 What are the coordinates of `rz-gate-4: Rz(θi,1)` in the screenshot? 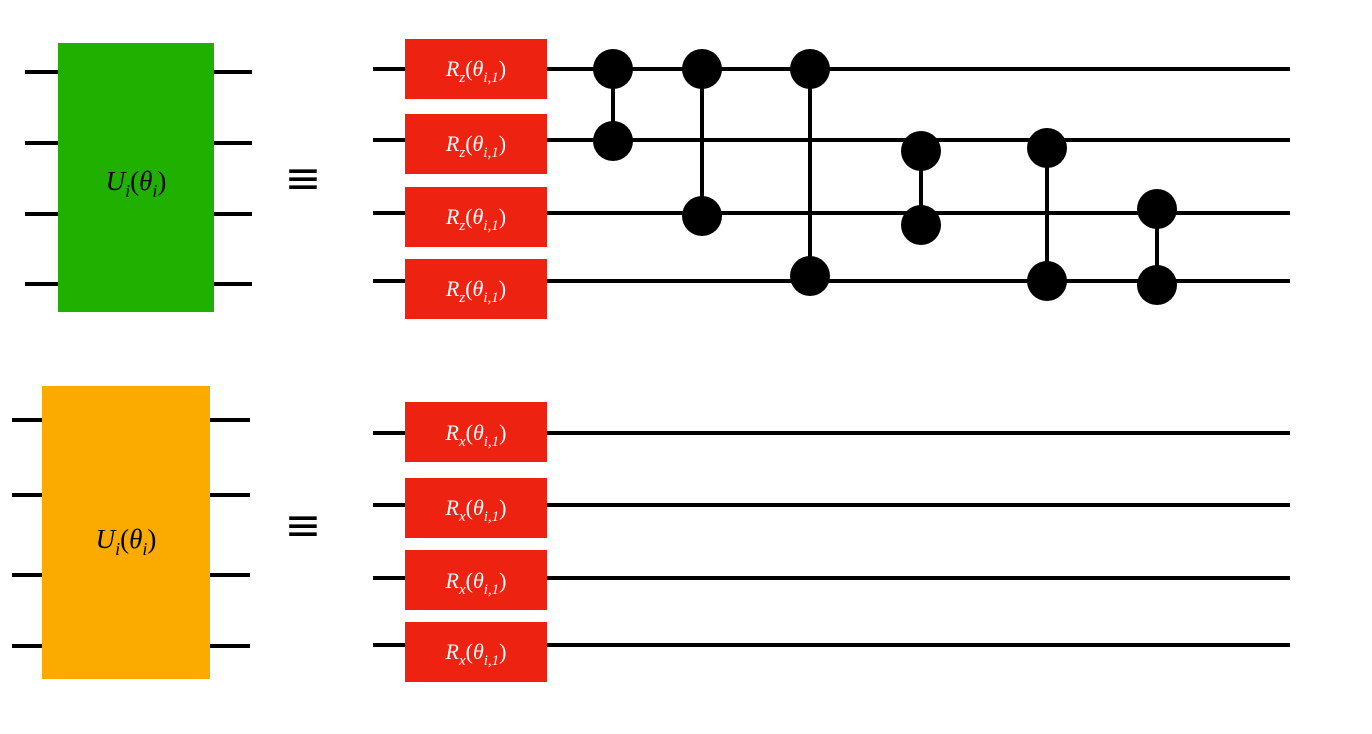 It's located at (476, 289).